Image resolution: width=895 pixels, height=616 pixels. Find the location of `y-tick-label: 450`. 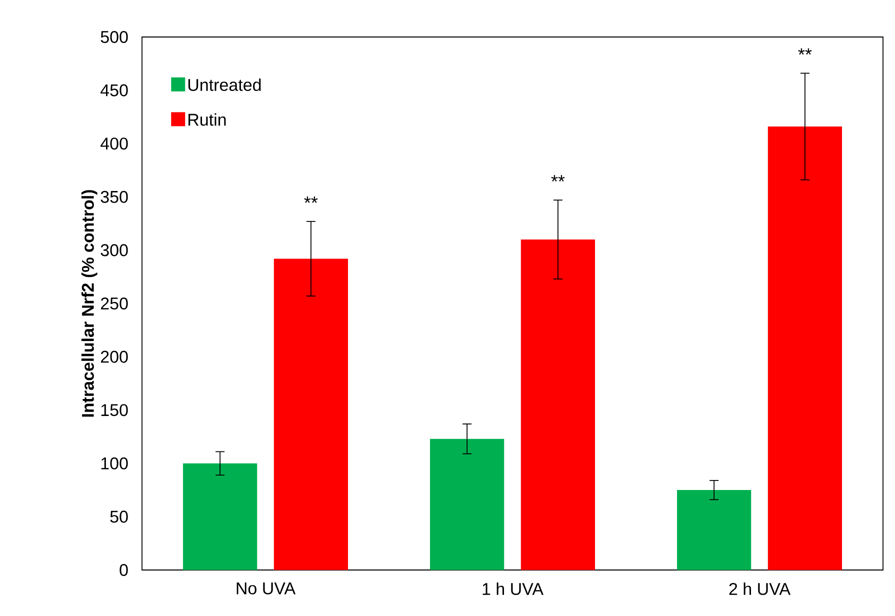

y-tick-label: 450 is located at coordinates (114, 90).